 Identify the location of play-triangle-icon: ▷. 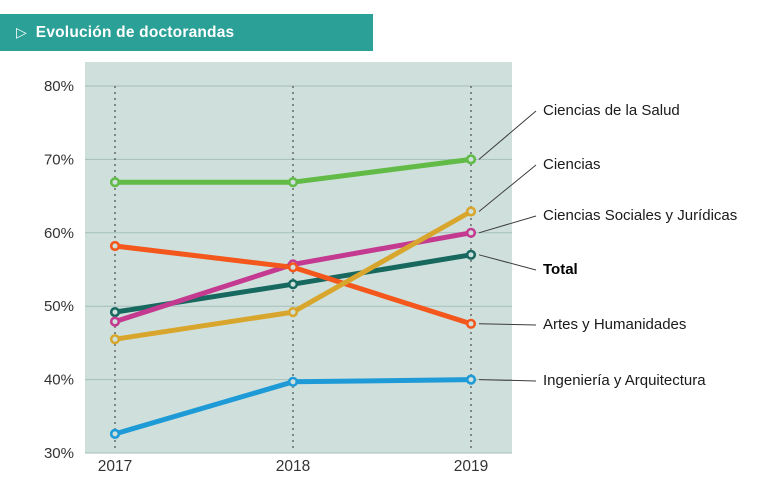
(21, 31).